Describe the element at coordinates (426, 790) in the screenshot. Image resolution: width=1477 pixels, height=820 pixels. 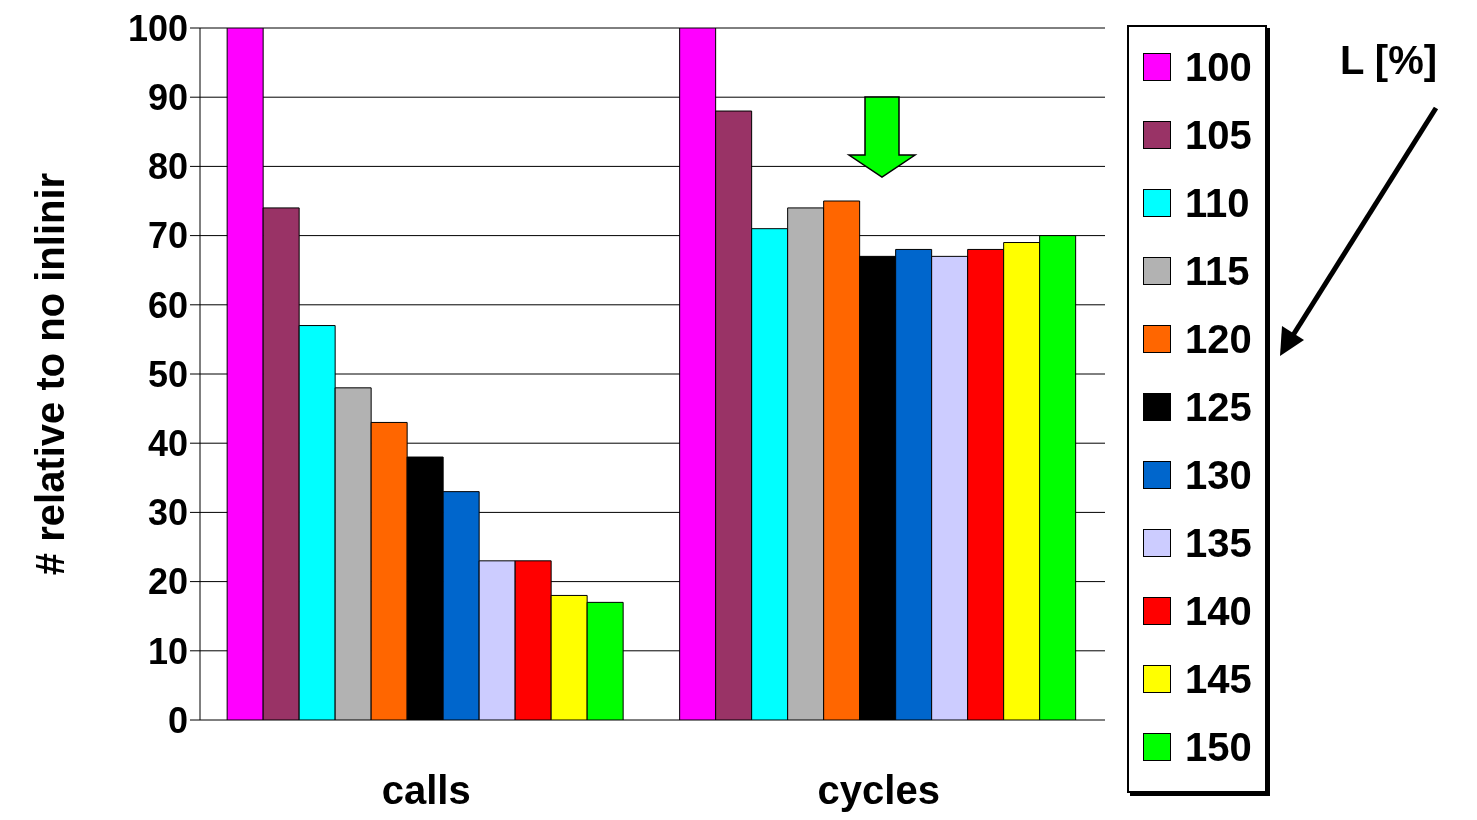
I see `x-tick-label: calls` at that location.